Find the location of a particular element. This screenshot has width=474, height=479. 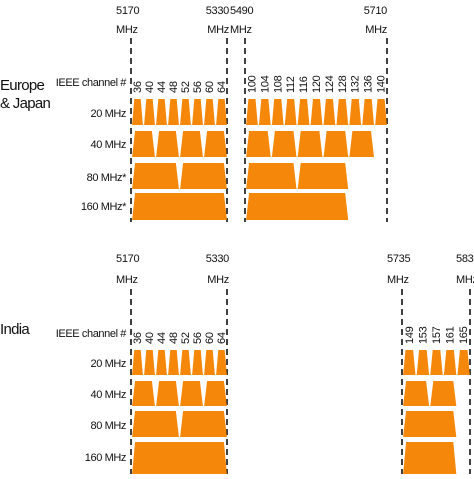

channel-number: 48 is located at coordinates (174, 338).